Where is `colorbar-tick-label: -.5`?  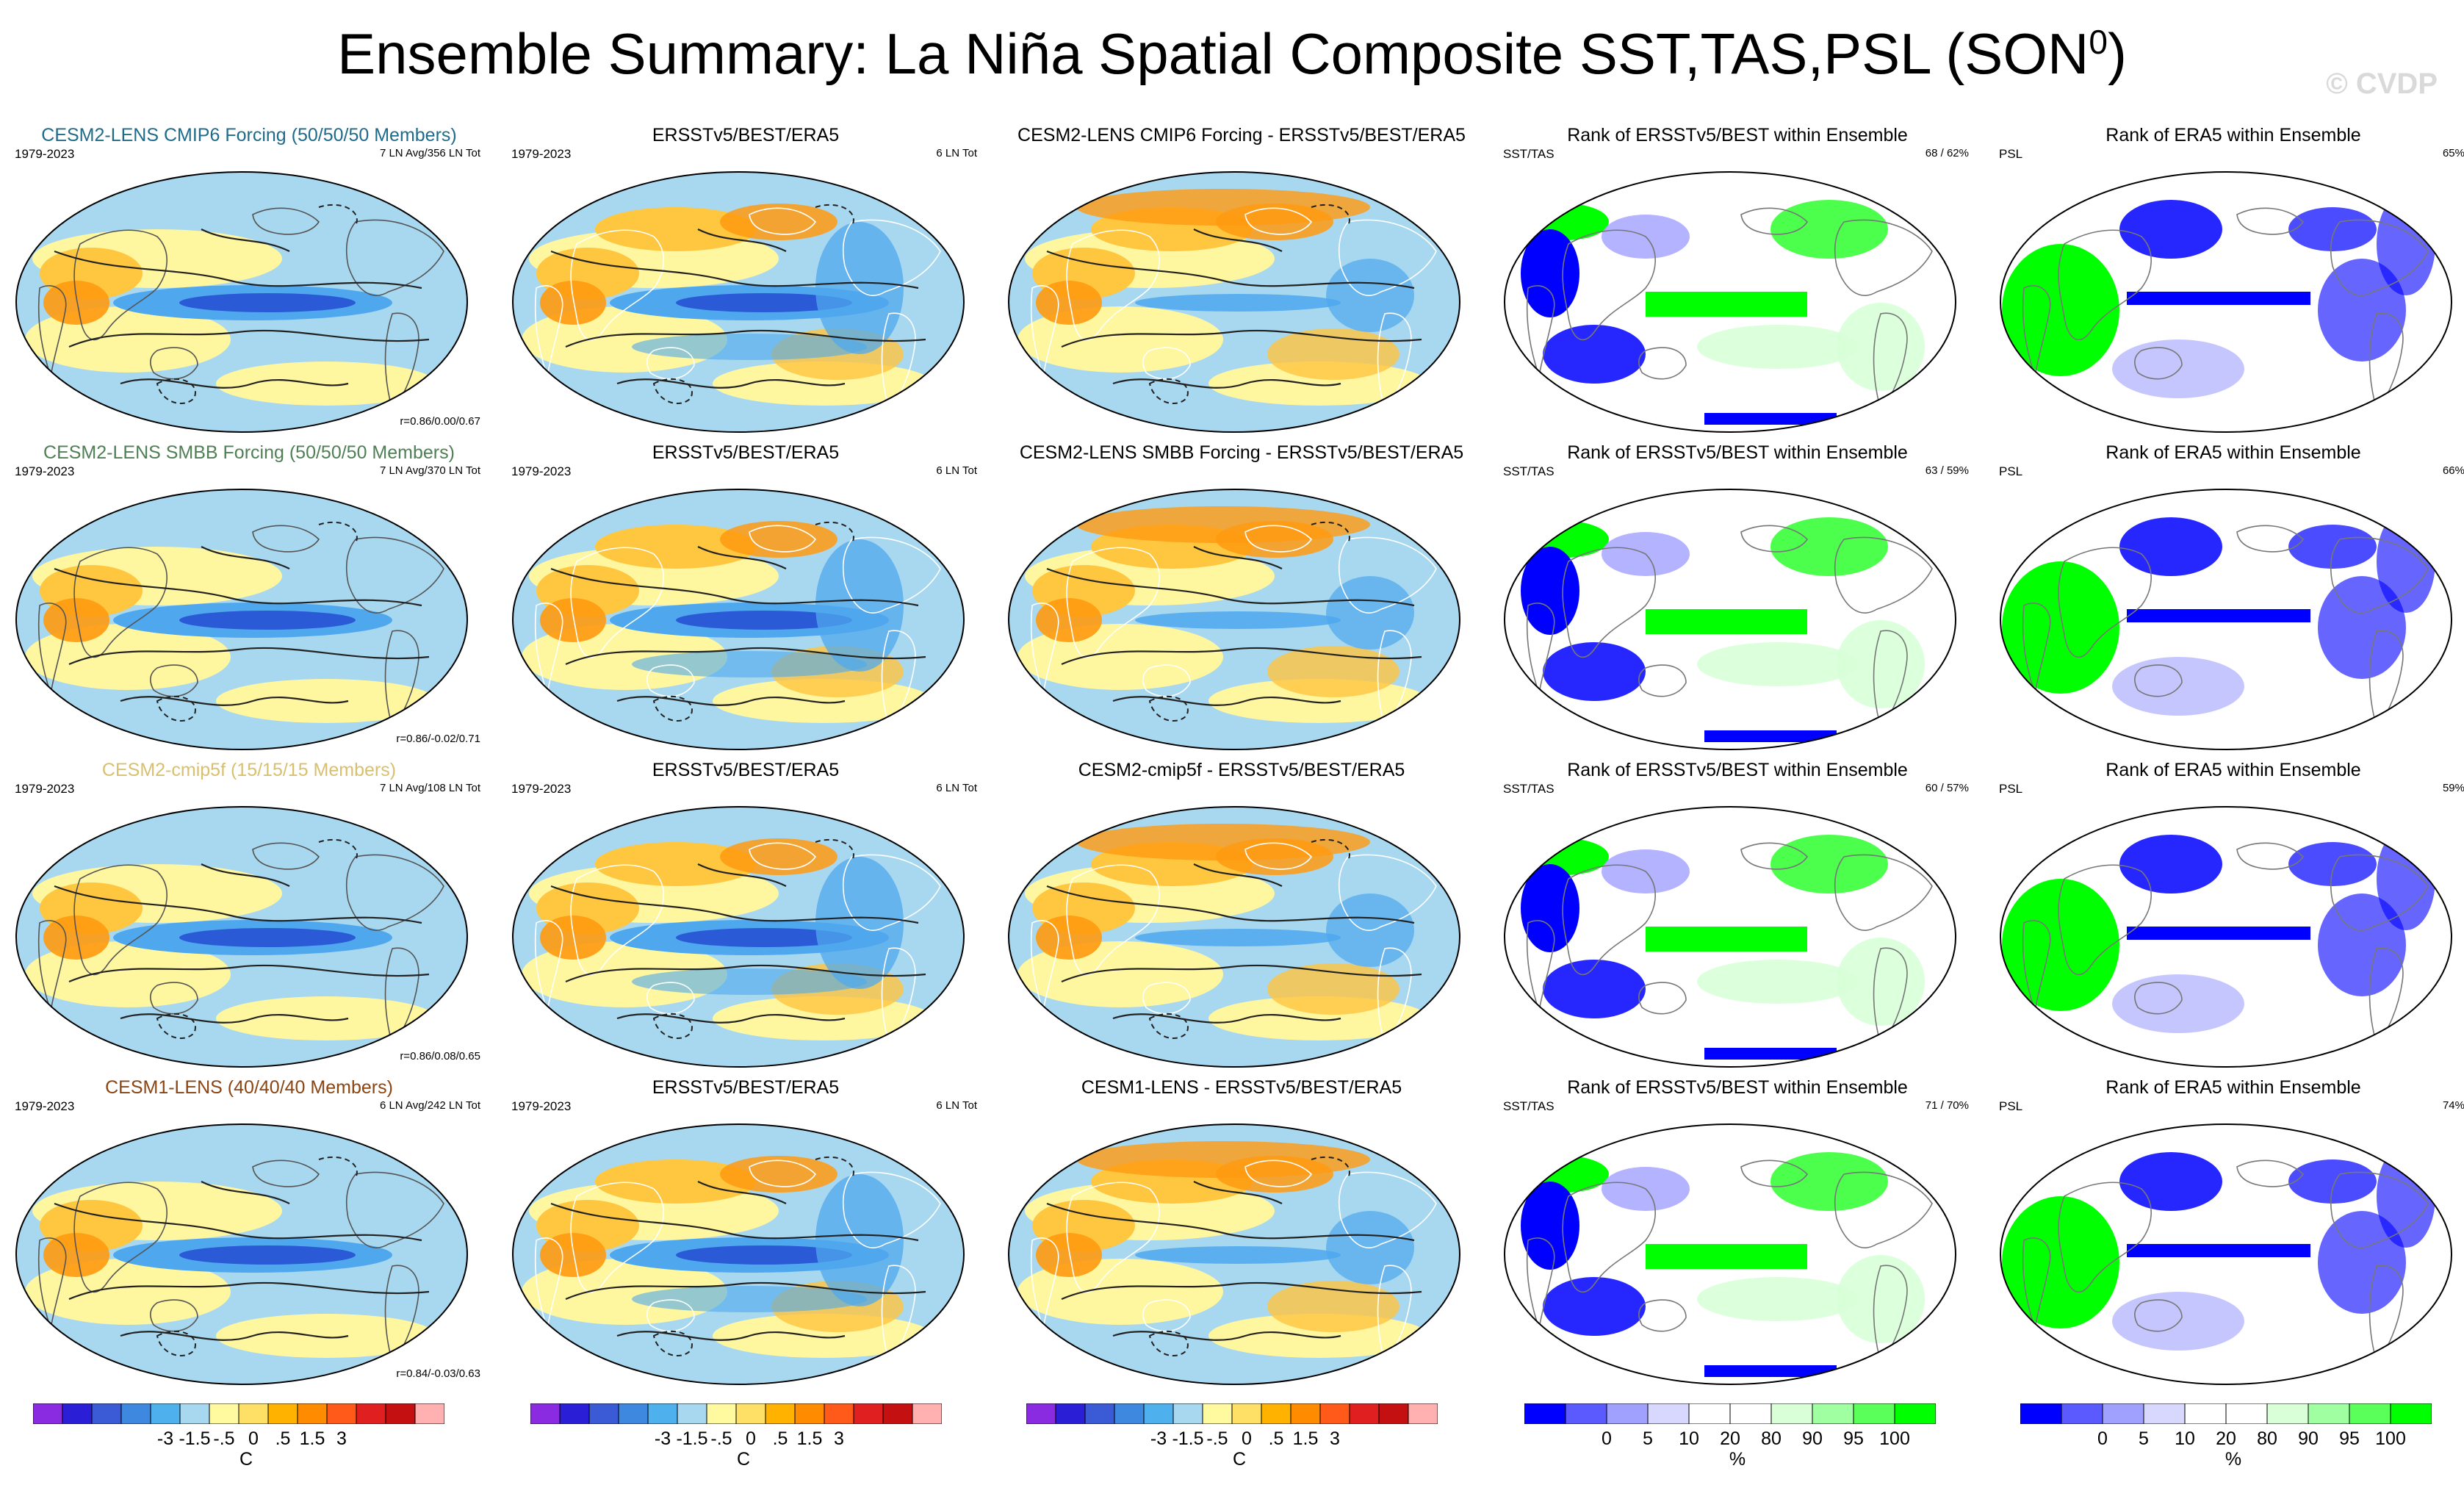
colorbar-tick-label: -.5 is located at coordinates (721, 1438).